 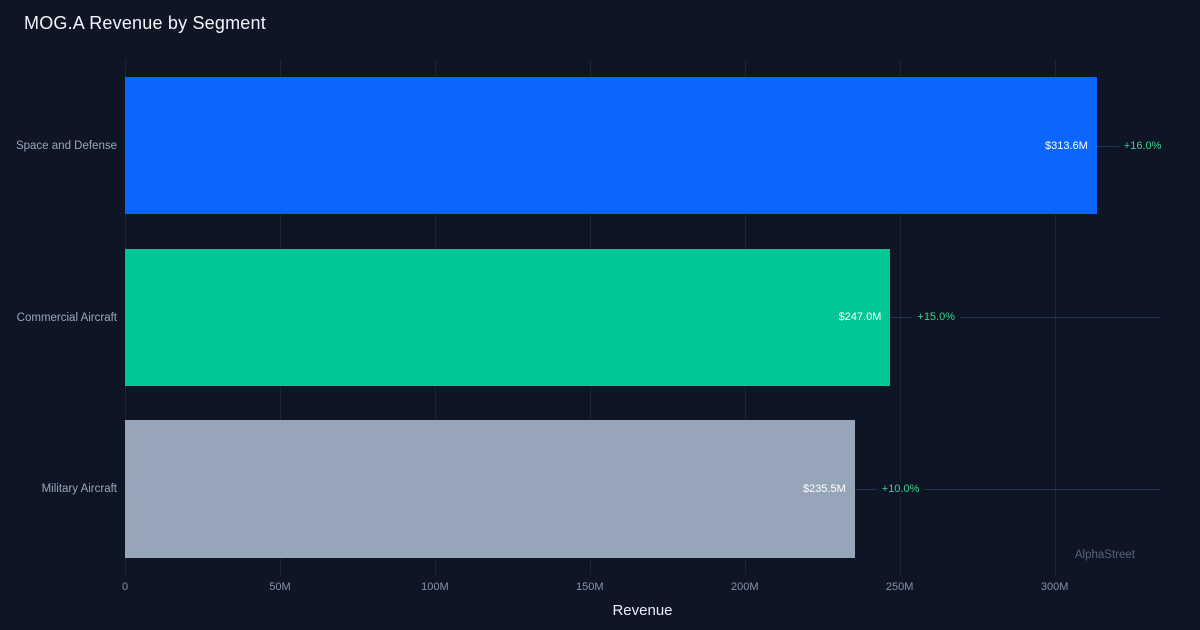 What do you see at coordinates (1104, 555) in the screenshot?
I see `watermark: AlphaStreet` at bounding box center [1104, 555].